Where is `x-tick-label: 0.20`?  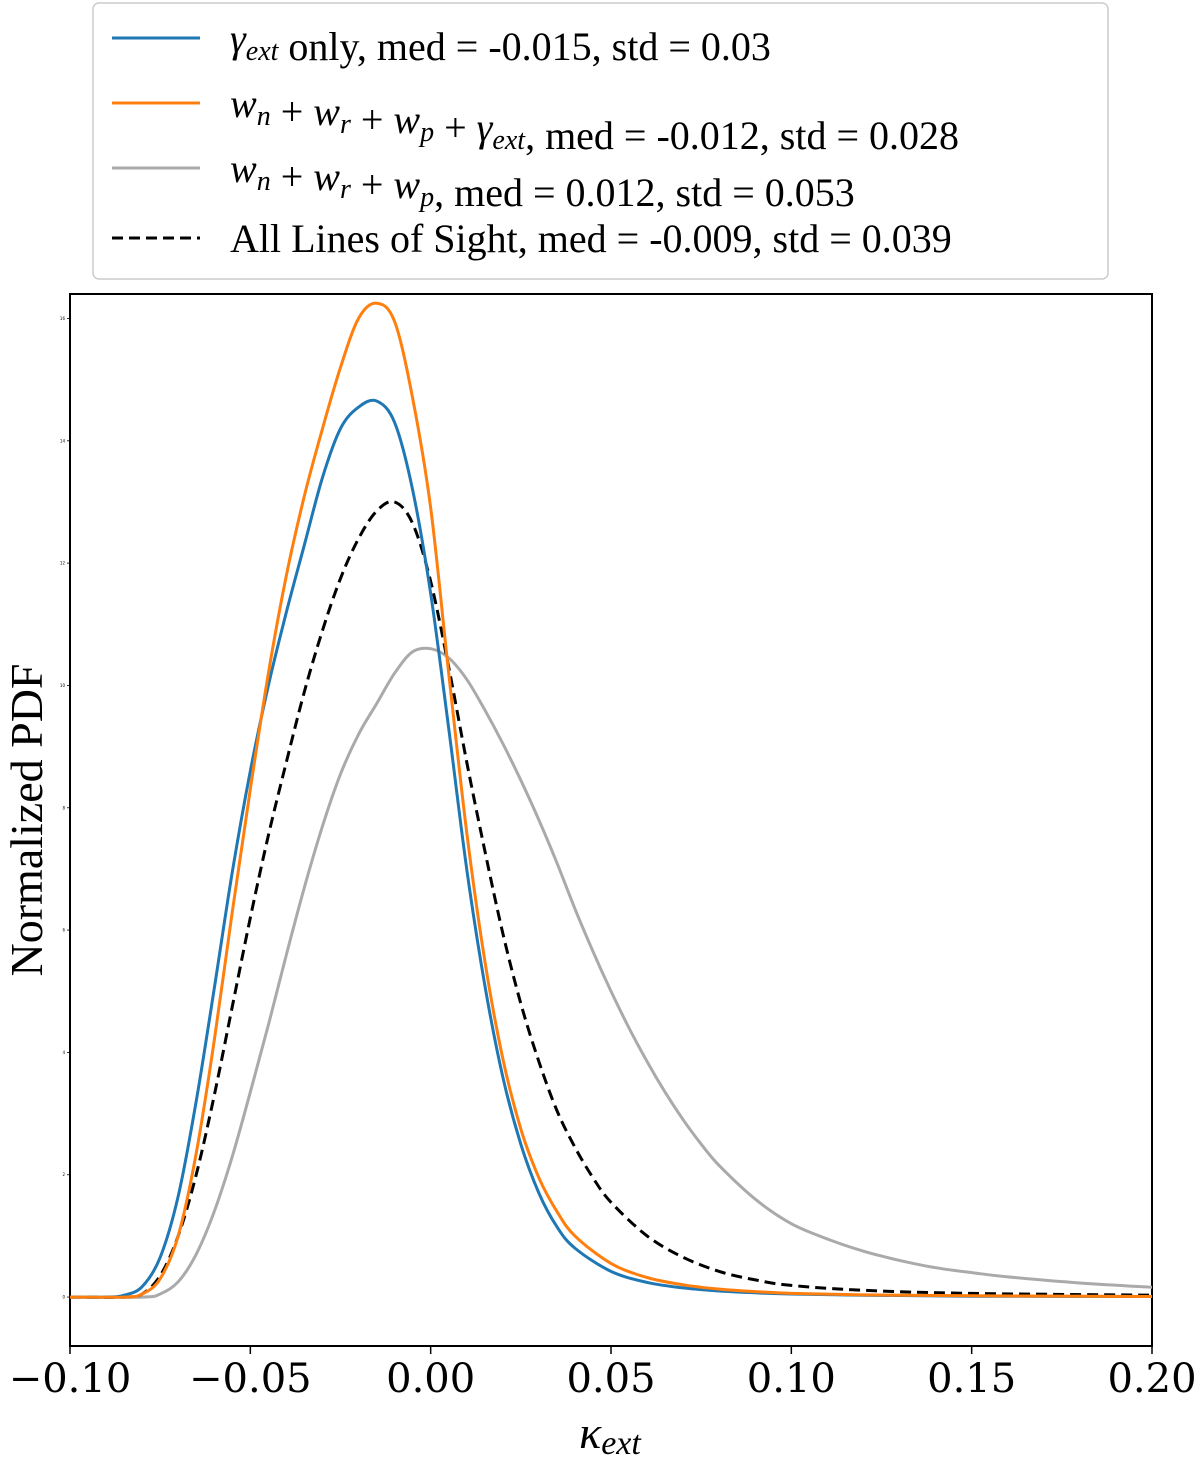
x-tick-label: 0.20 is located at coordinates (1151, 1379).